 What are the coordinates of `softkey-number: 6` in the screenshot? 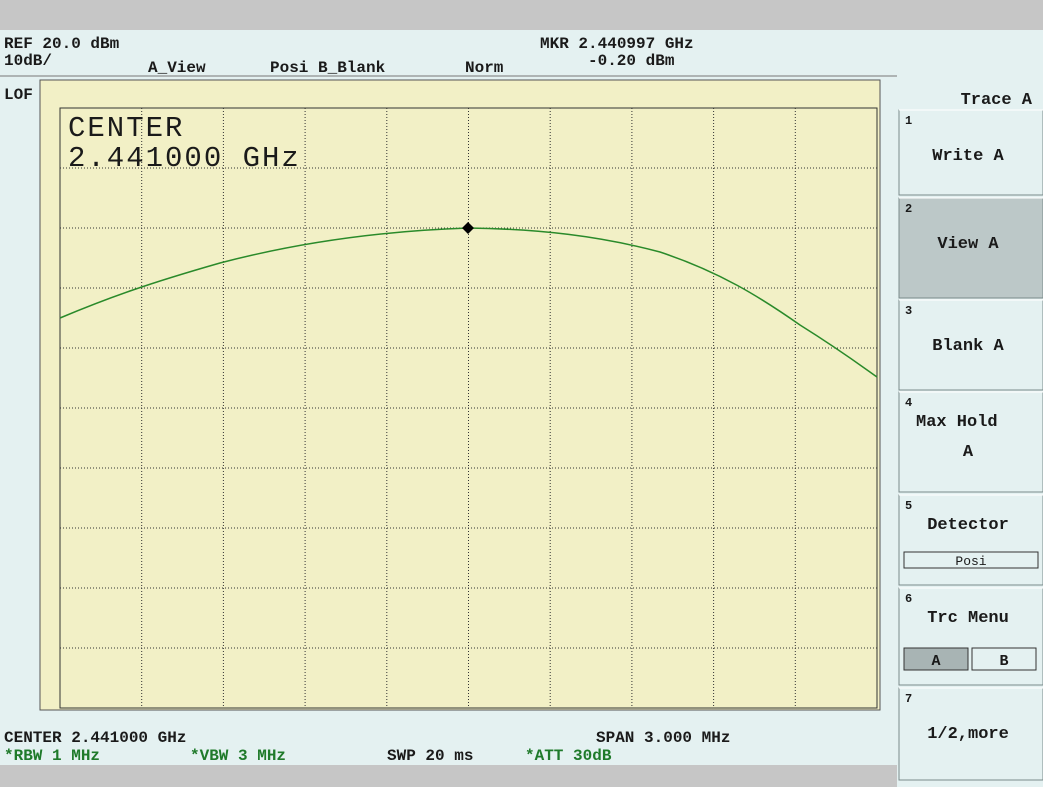 It's located at (908, 599).